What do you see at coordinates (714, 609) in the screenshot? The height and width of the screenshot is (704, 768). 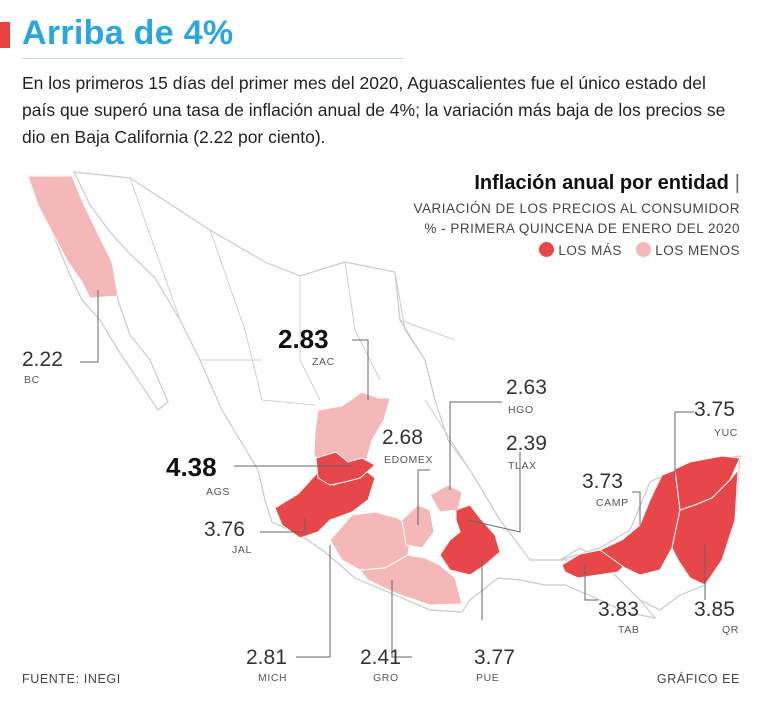 I see `value-qr: 3.85` at bounding box center [714, 609].